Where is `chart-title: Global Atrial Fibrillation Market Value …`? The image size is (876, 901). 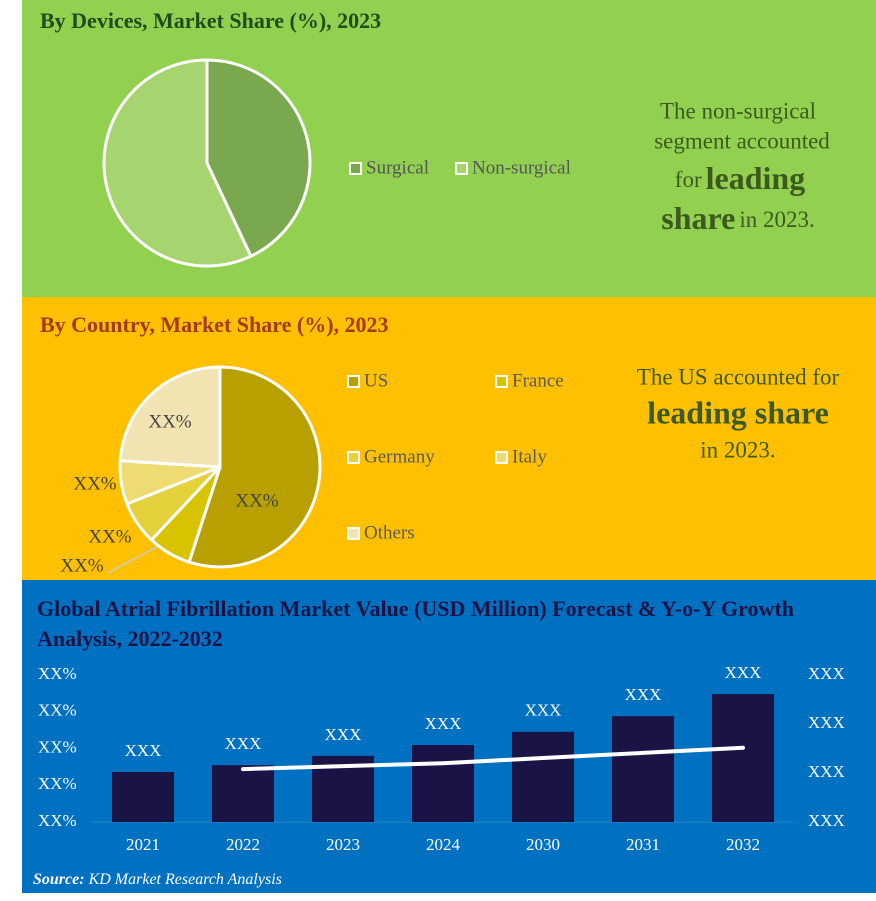
chart-title: Global Atrial Fibrillation Market Value … is located at coordinates (415, 623).